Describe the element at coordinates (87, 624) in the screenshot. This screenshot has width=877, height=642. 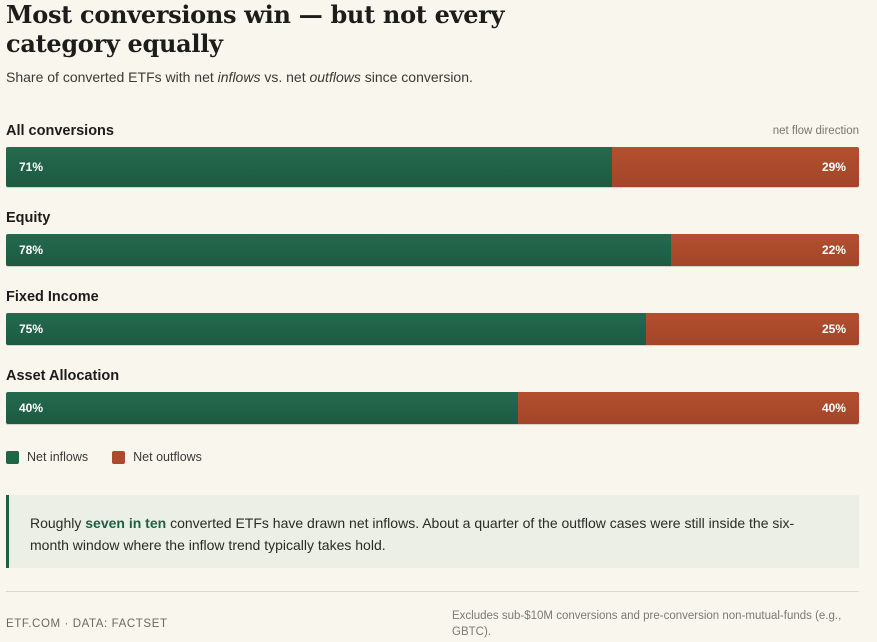
I see `source-credit: ETF.COM · DATA: FACTSET` at that location.